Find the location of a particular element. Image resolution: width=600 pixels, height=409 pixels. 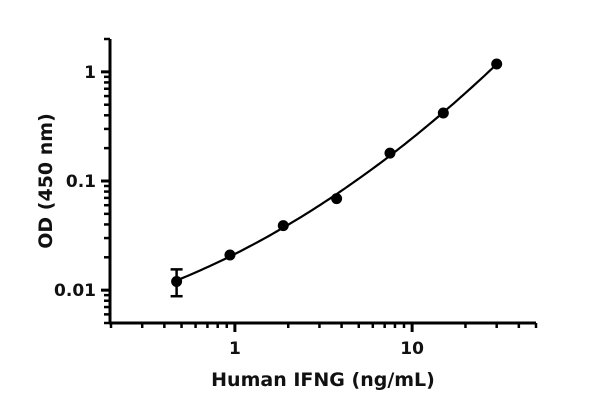

y-tick-label: 0.01 is located at coordinates (75, 291).